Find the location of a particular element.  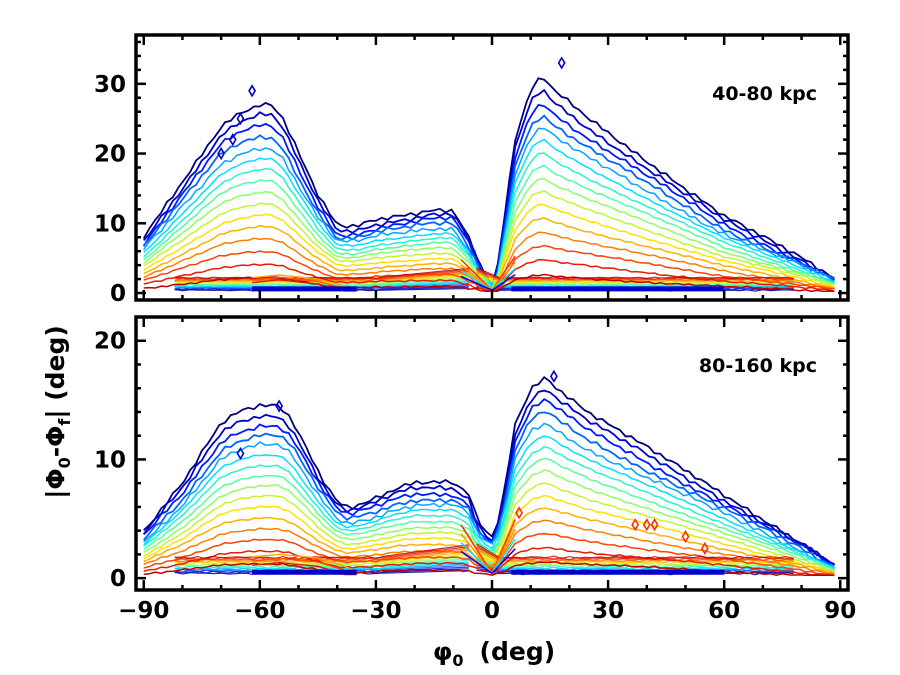

contour-inner-loop is located at coordinates (304, 563).